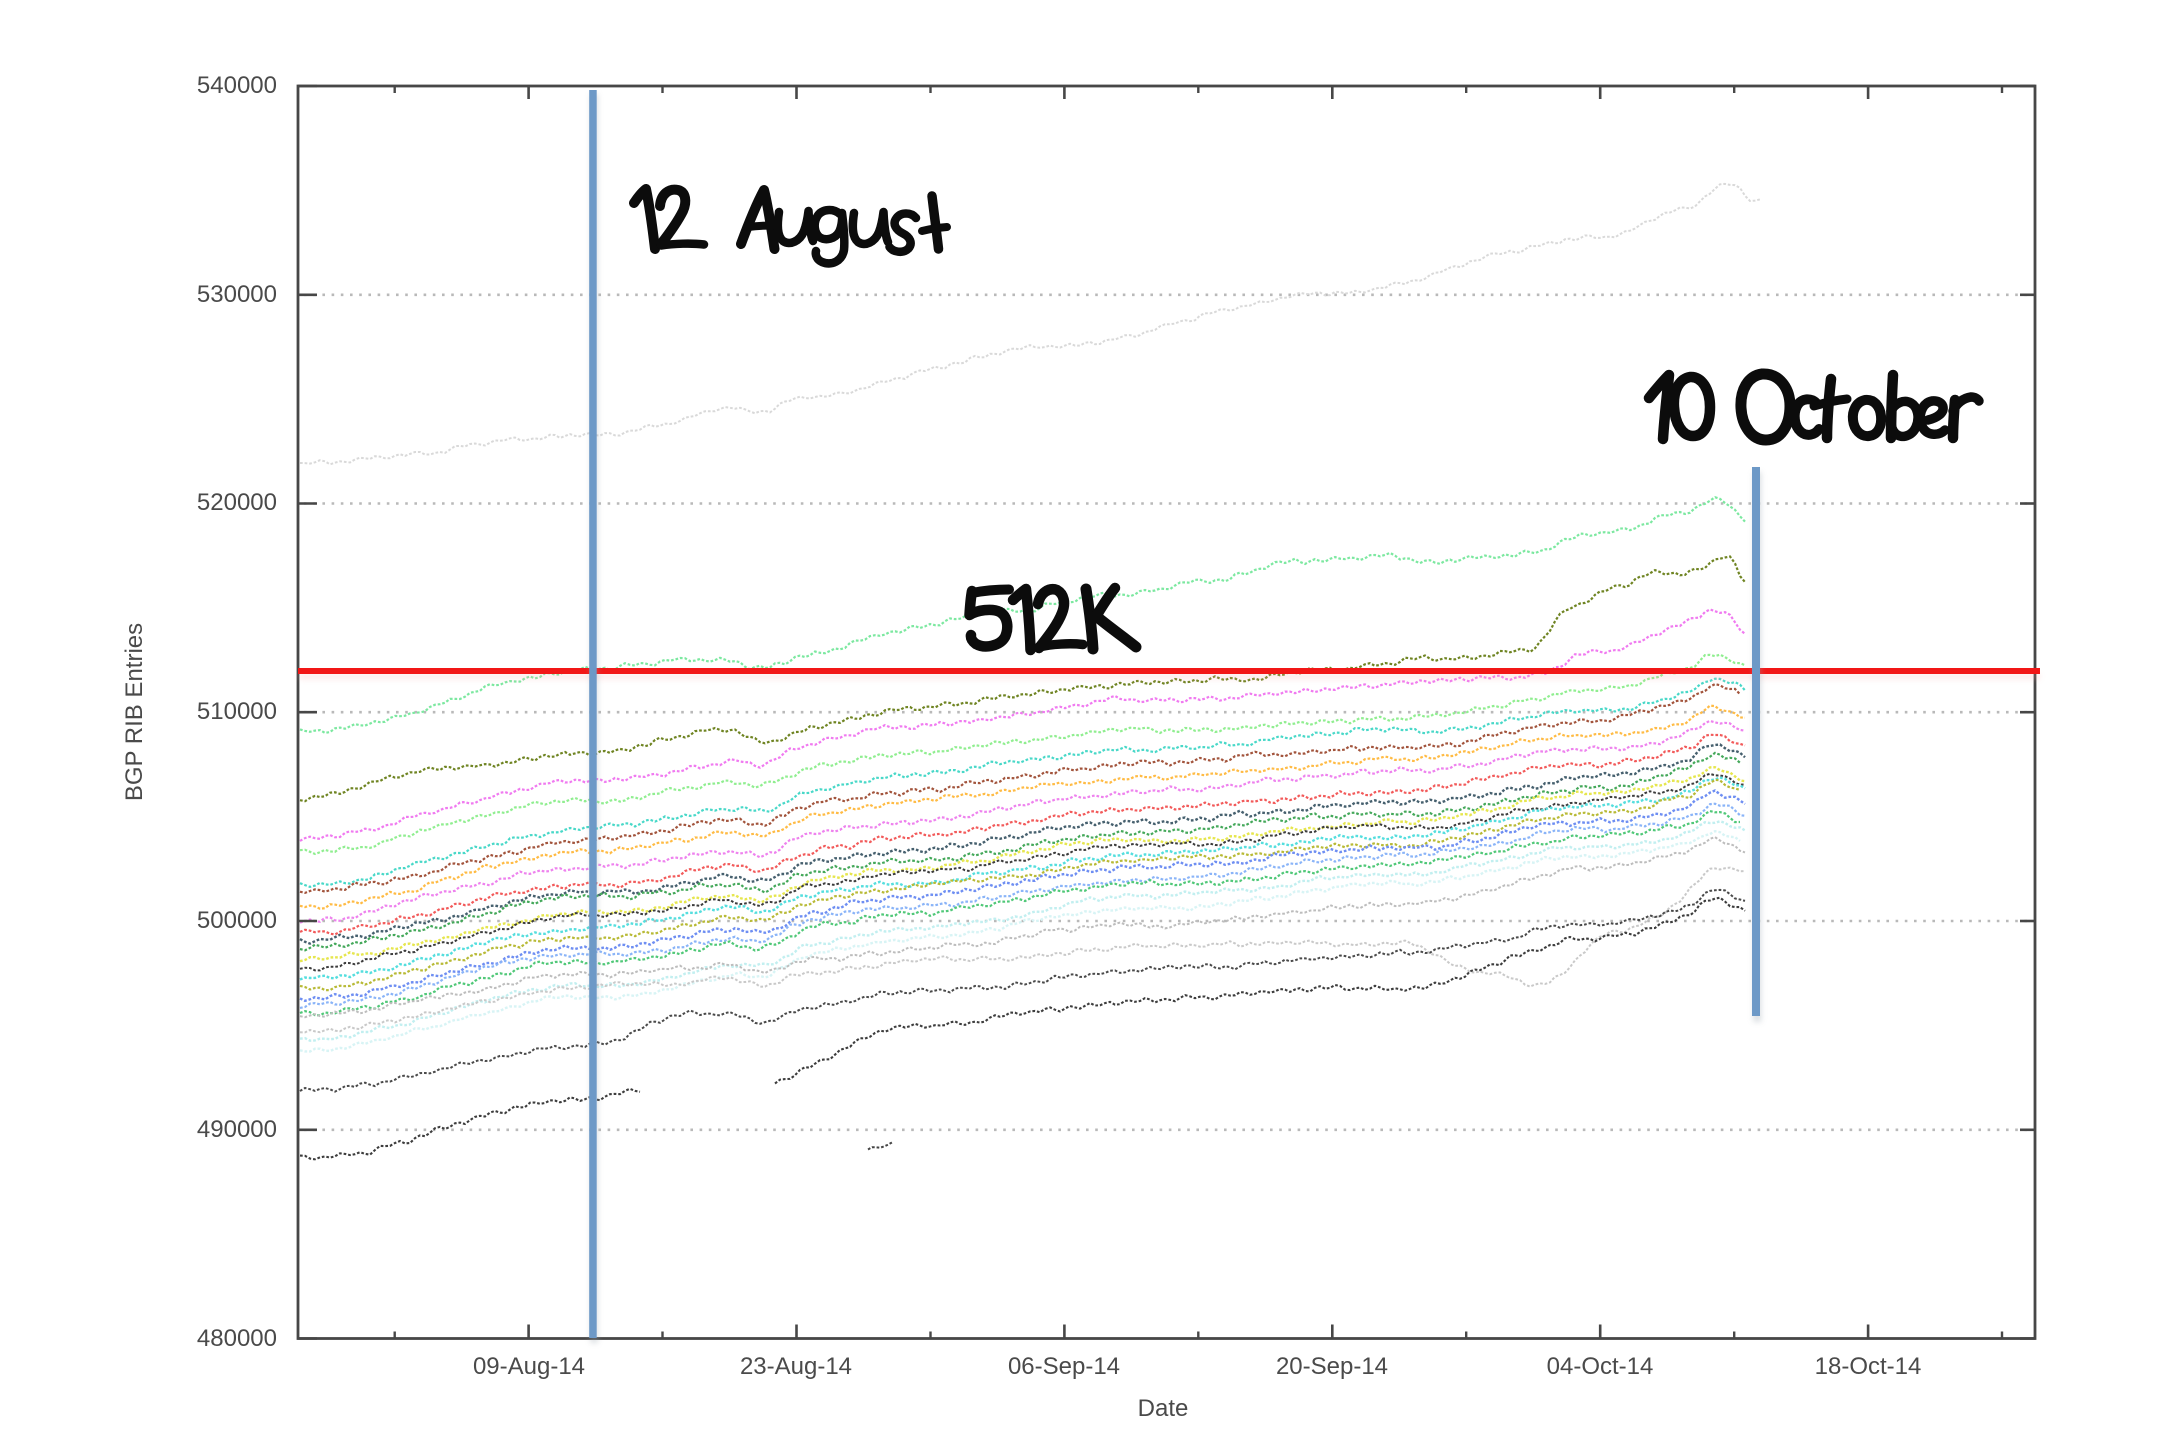 The width and height of the screenshot is (2172, 1442). Describe the element at coordinates (237, 1338) in the screenshot. I see `svg-text: 480000` at that location.